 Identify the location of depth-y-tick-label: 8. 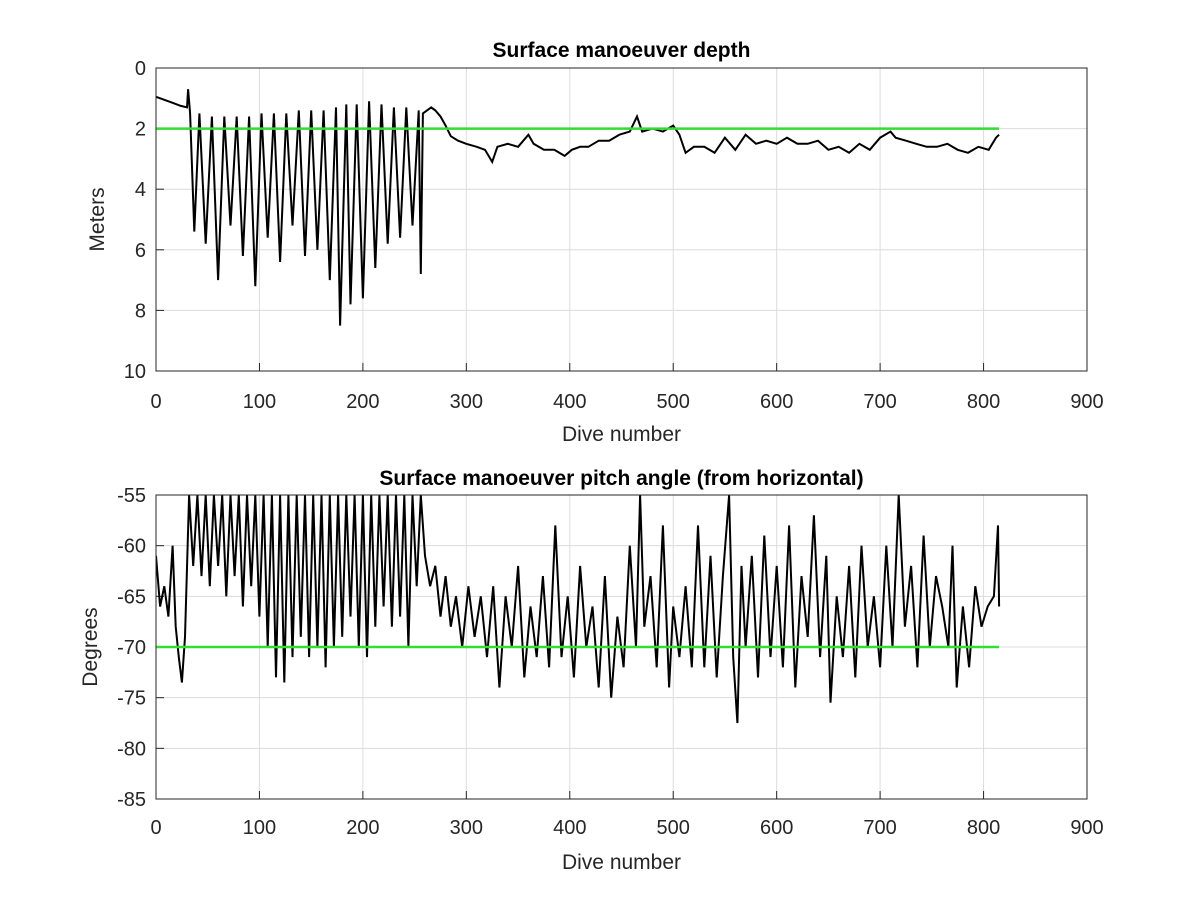
(140, 311).